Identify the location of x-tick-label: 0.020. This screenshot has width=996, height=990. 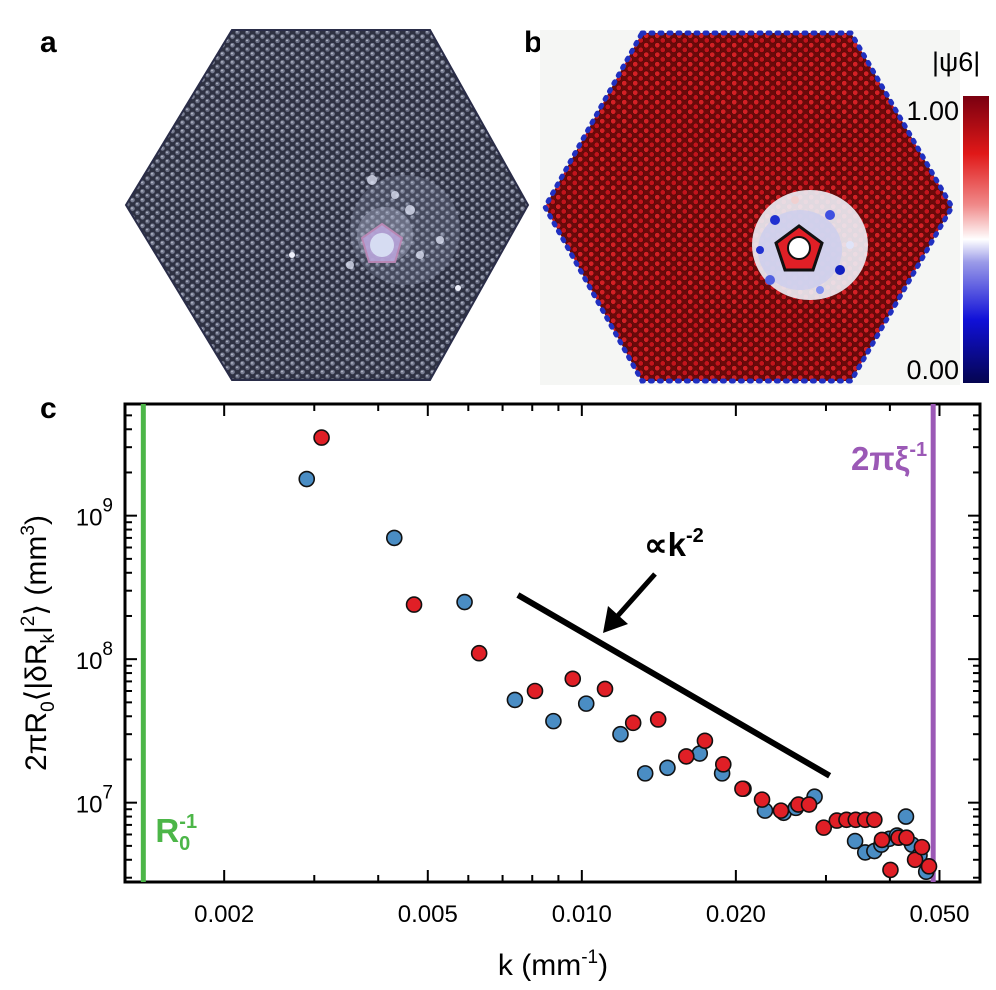
(736, 914).